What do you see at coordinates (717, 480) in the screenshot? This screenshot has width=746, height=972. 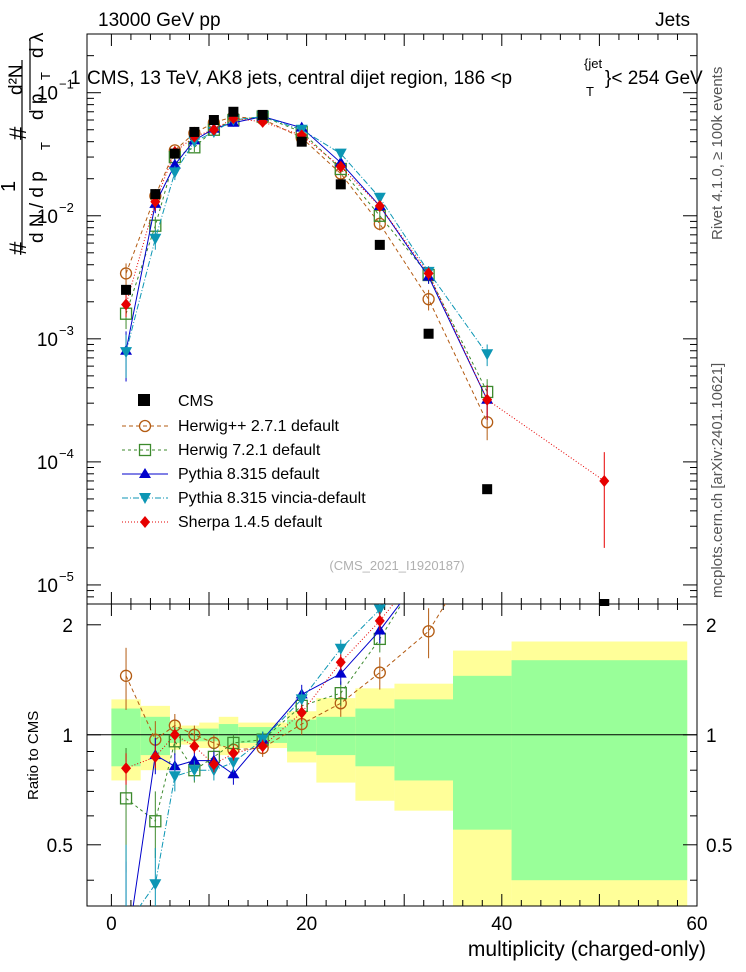 I see `mcplots-label: mcplots.cern.ch [arXiv:2401.10621]` at bounding box center [717, 480].